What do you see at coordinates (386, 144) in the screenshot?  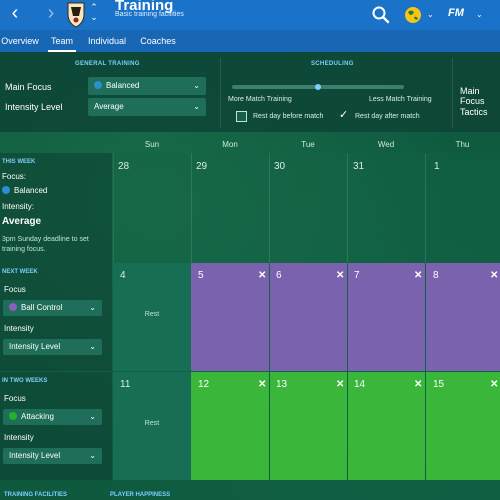 I see `day-header-wed: Wed` at bounding box center [386, 144].